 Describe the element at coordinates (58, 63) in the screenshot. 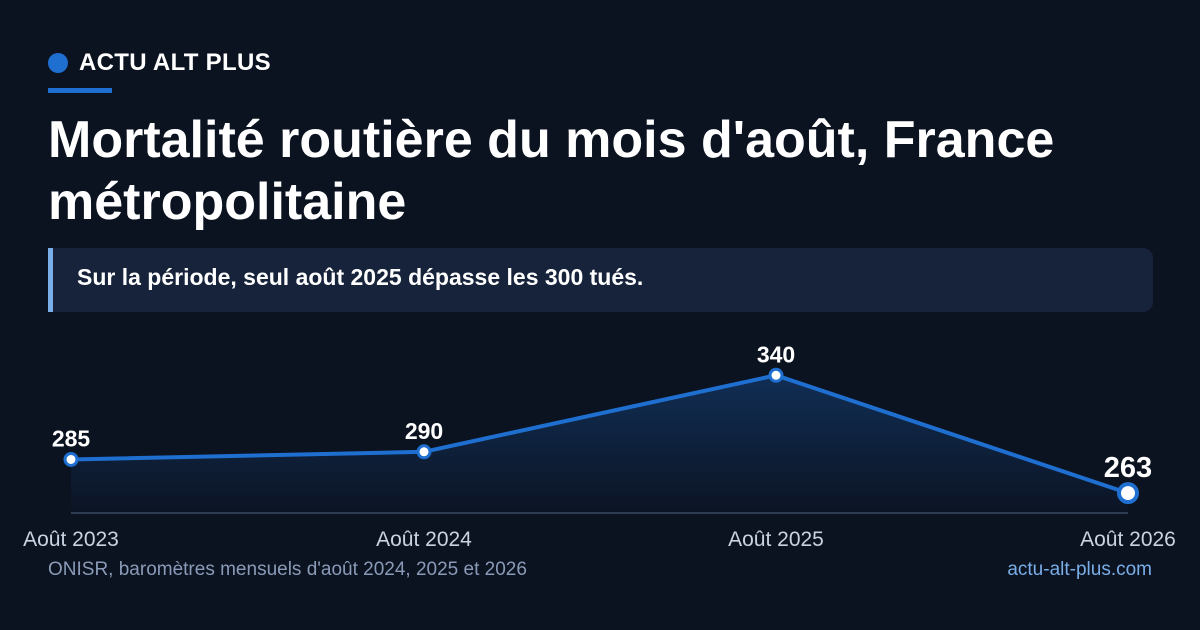

I see `brand-dot-icon` at that location.